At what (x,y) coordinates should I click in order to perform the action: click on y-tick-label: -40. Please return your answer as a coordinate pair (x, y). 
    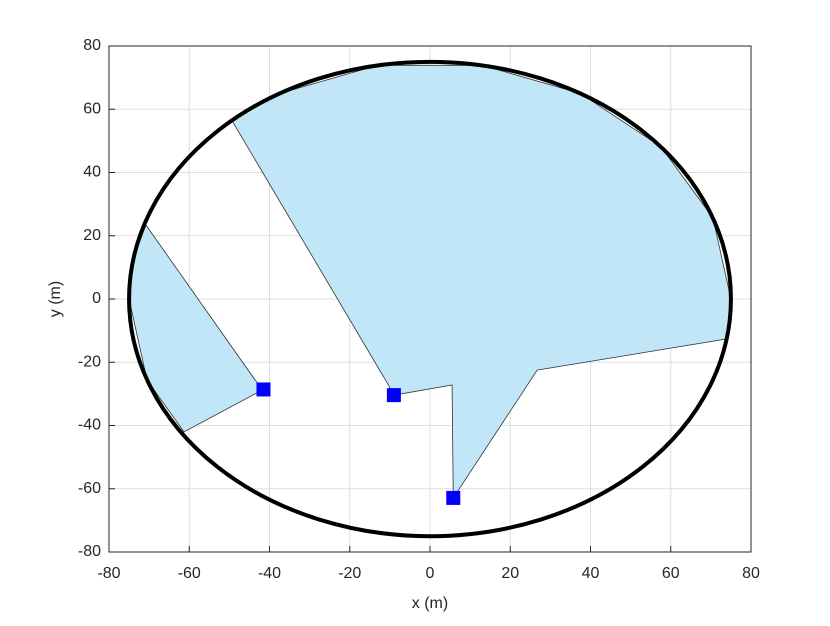
    Looking at the image, I should click on (89, 425).